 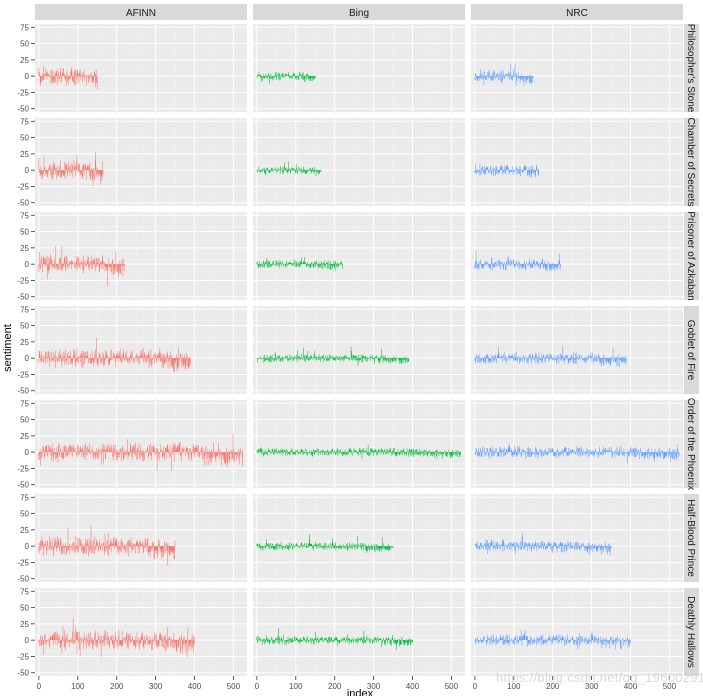 I want to click on strip-afinn, so click(x=141, y=12).